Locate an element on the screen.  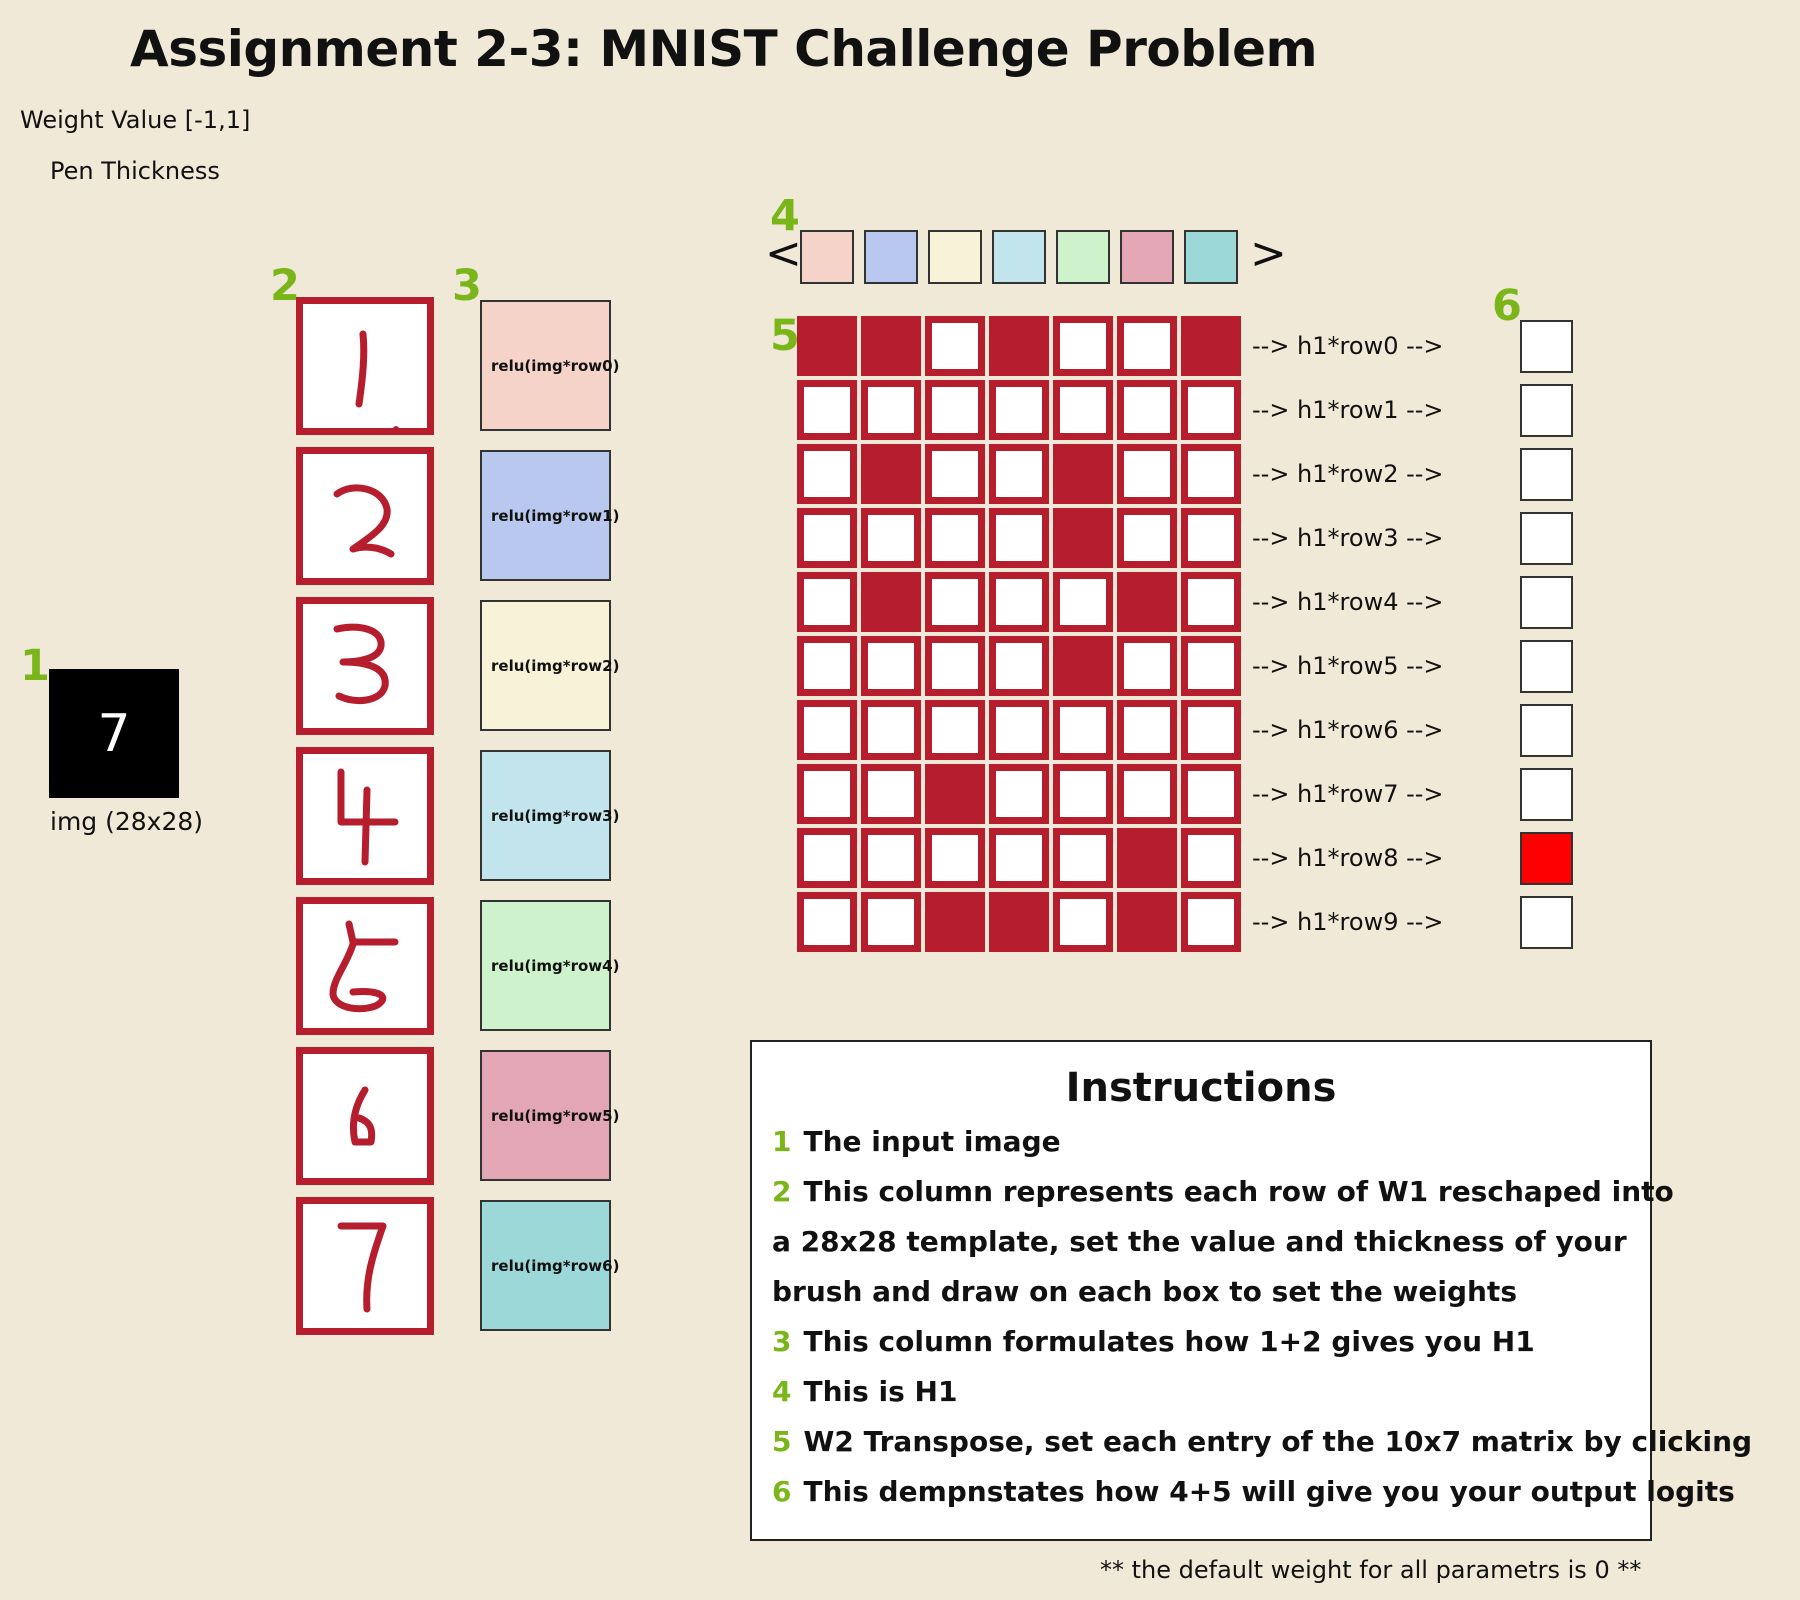
w2-cell-r4-c0 is located at coordinates (827, 602).